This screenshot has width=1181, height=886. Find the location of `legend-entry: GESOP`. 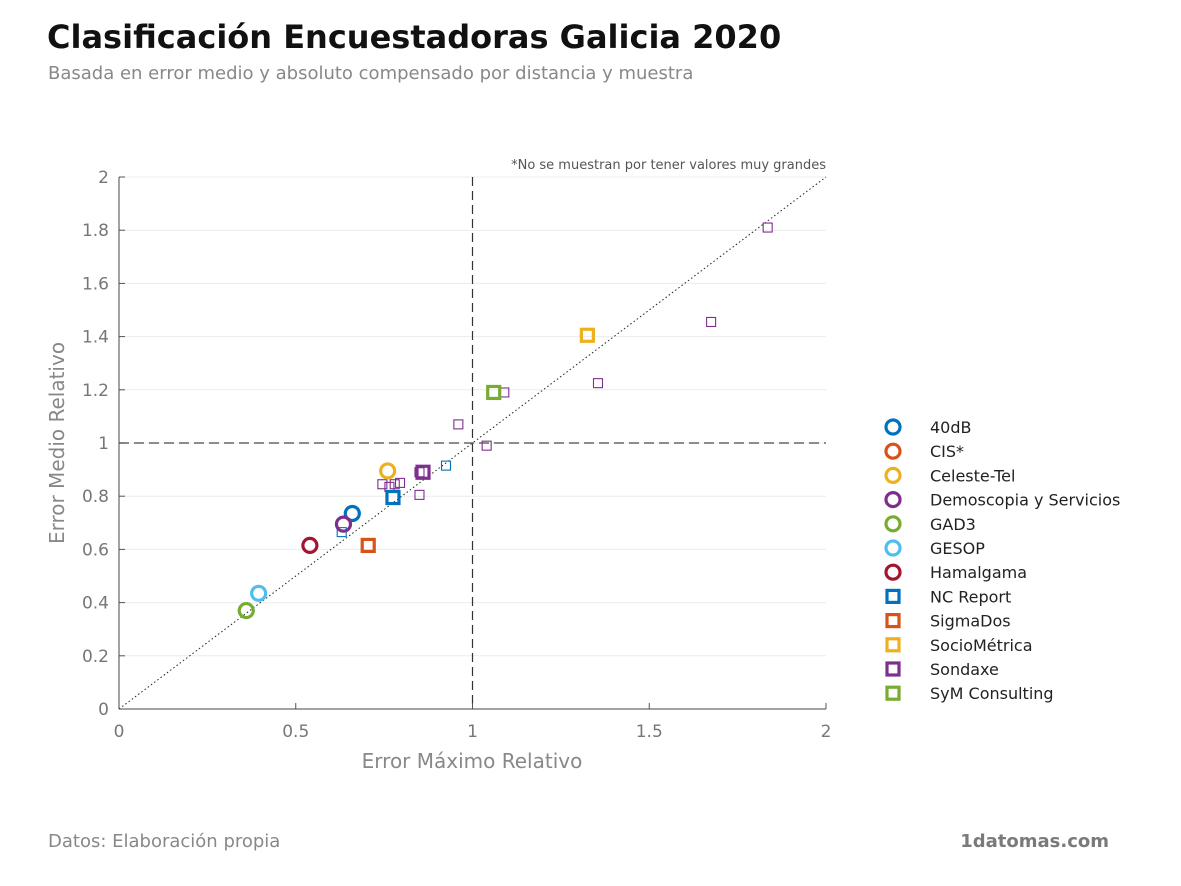

legend-entry: GESOP is located at coordinates (934, 548).